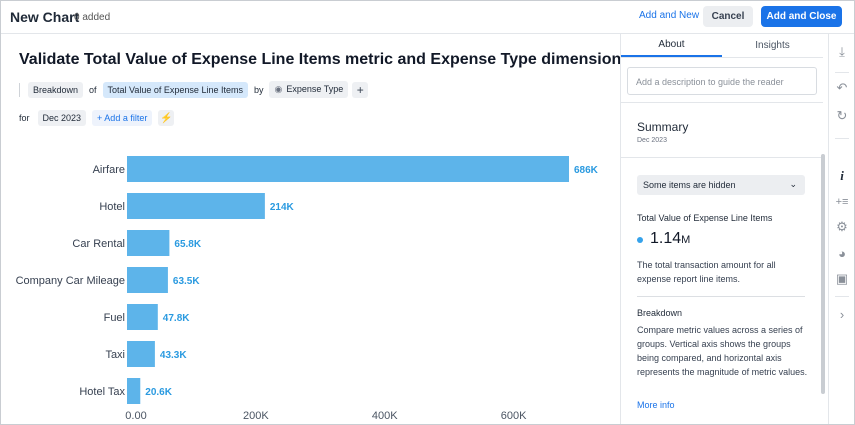  Describe the element at coordinates (671, 45) in the screenshot. I see `tab-about: About` at that location.